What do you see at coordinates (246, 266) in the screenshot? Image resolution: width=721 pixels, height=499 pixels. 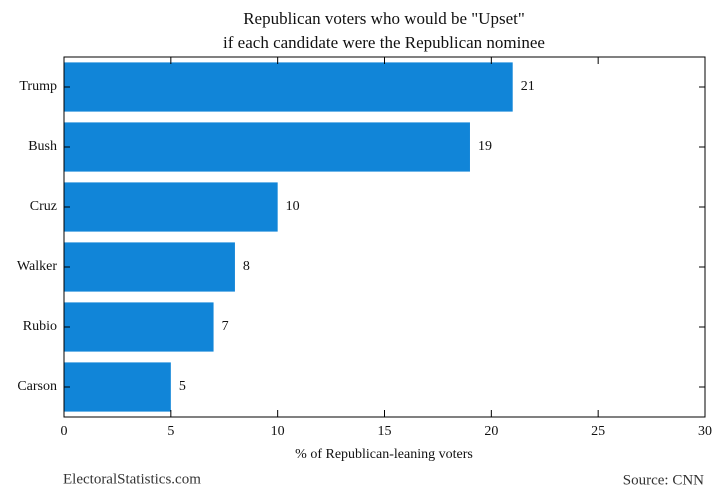 I see `value-label: 8` at bounding box center [246, 266].